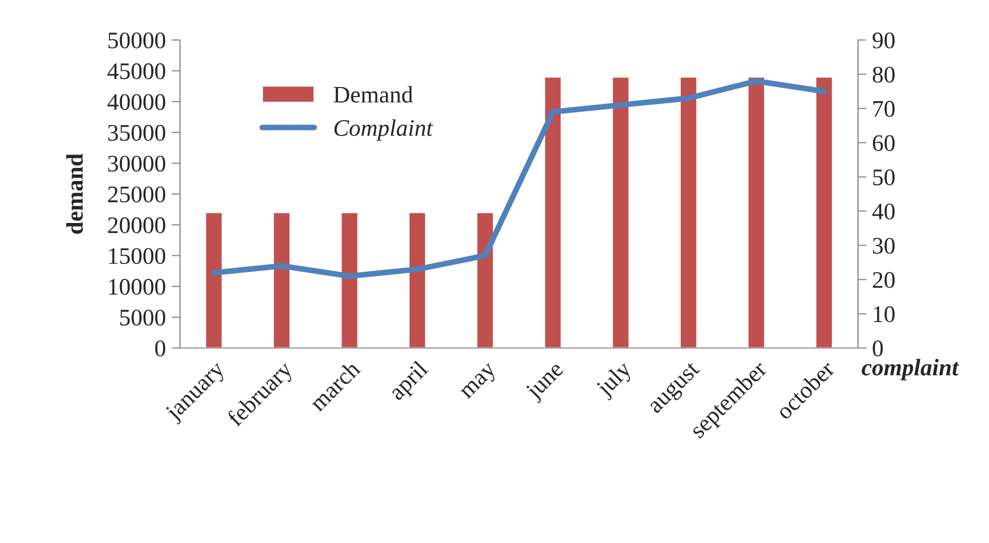  I want to click on y-tick-label: 35000, so click(137, 132).